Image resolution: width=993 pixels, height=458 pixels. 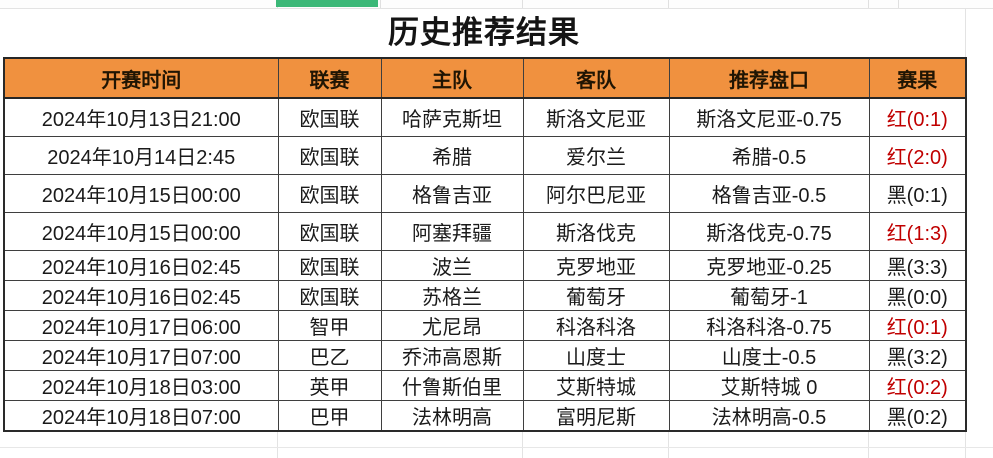 What do you see at coordinates (452, 193) in the screenshot?
I see `cell-home-team: 格鲁吉亚` at bounding box center [452, 193].